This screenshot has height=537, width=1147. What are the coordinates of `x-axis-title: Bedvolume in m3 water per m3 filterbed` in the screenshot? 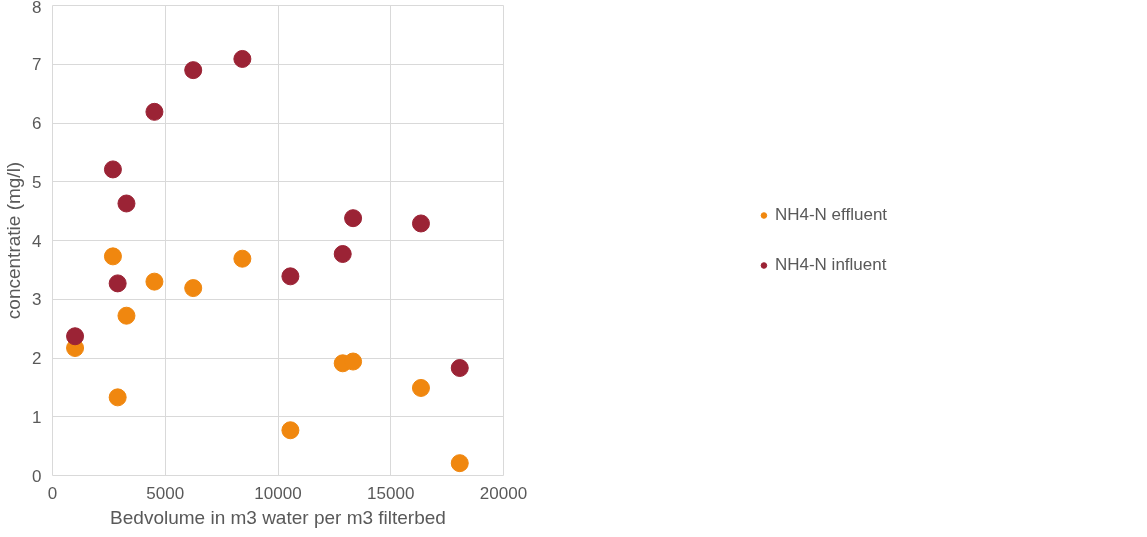 It's located at (278, 517).